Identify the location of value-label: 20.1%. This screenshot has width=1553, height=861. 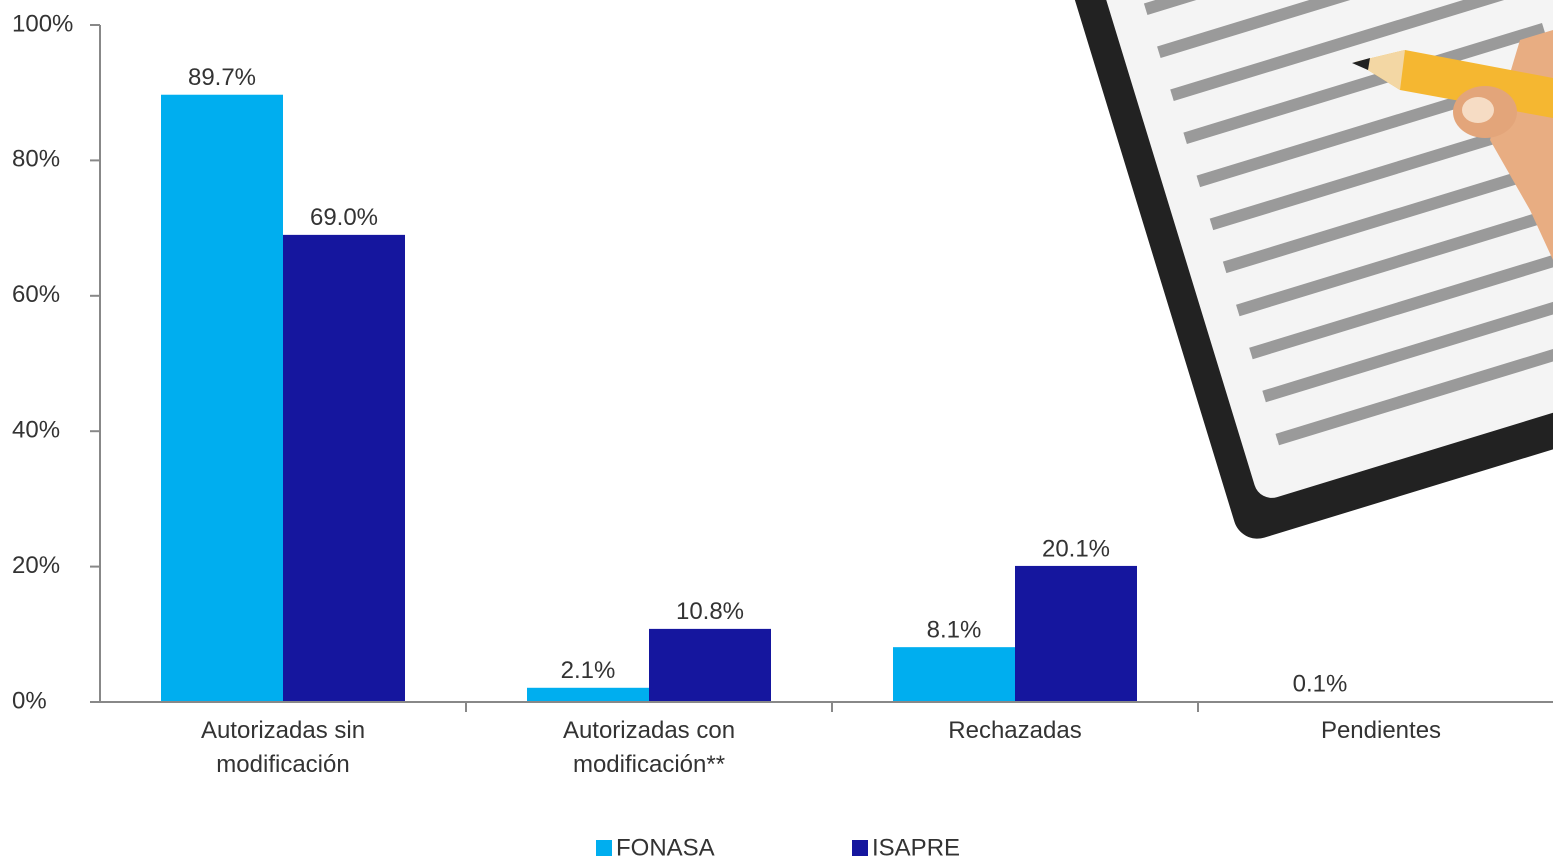
(1076, 548).